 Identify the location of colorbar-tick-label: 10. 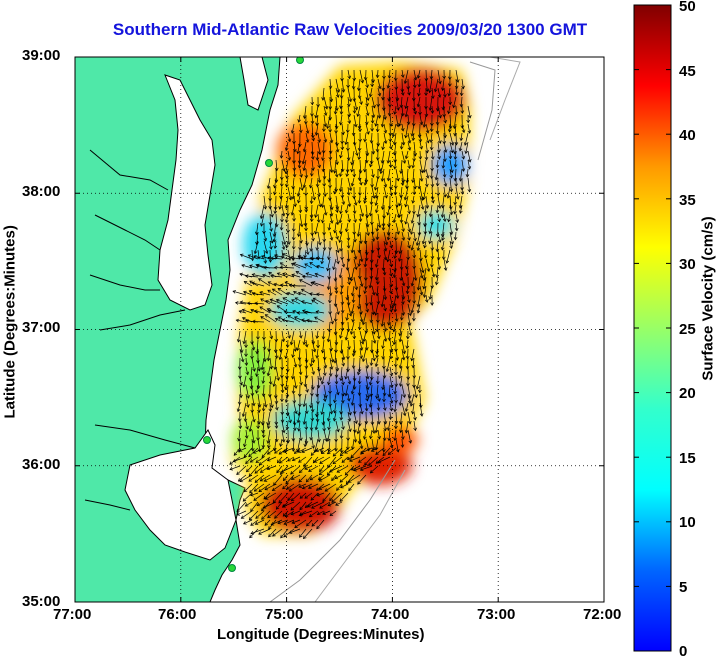
(687, 522).